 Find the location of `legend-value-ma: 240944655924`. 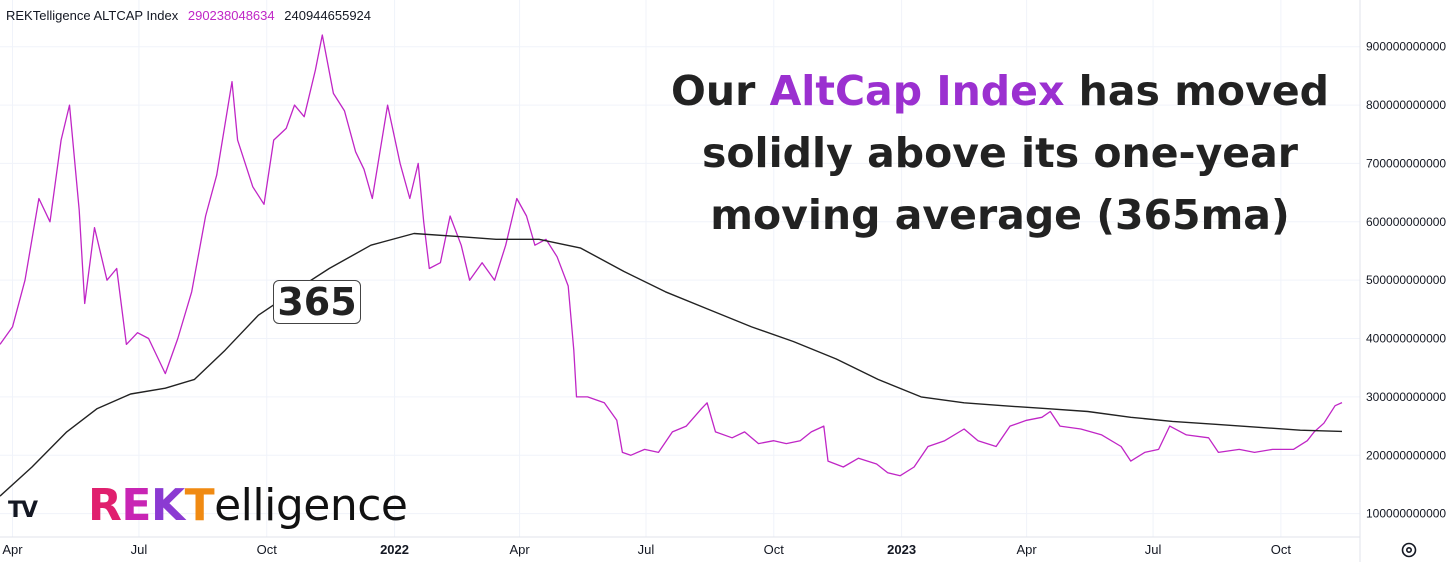

legend-value-ma: 240944655924 is located at coordinates (328, 15).